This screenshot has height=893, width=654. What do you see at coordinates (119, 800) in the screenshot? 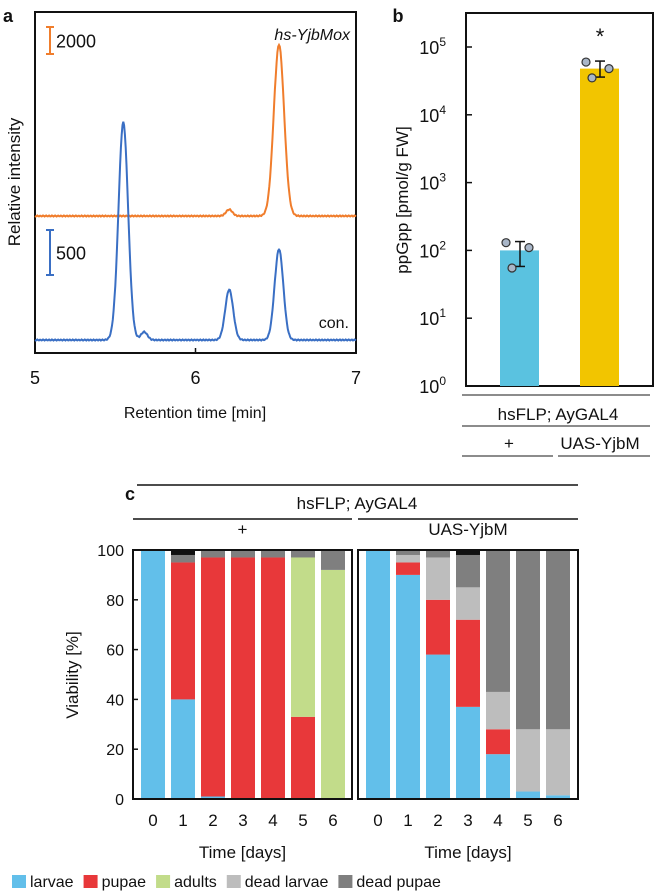
I see `y-tick-label: 0` at bounding box center [119, 800].